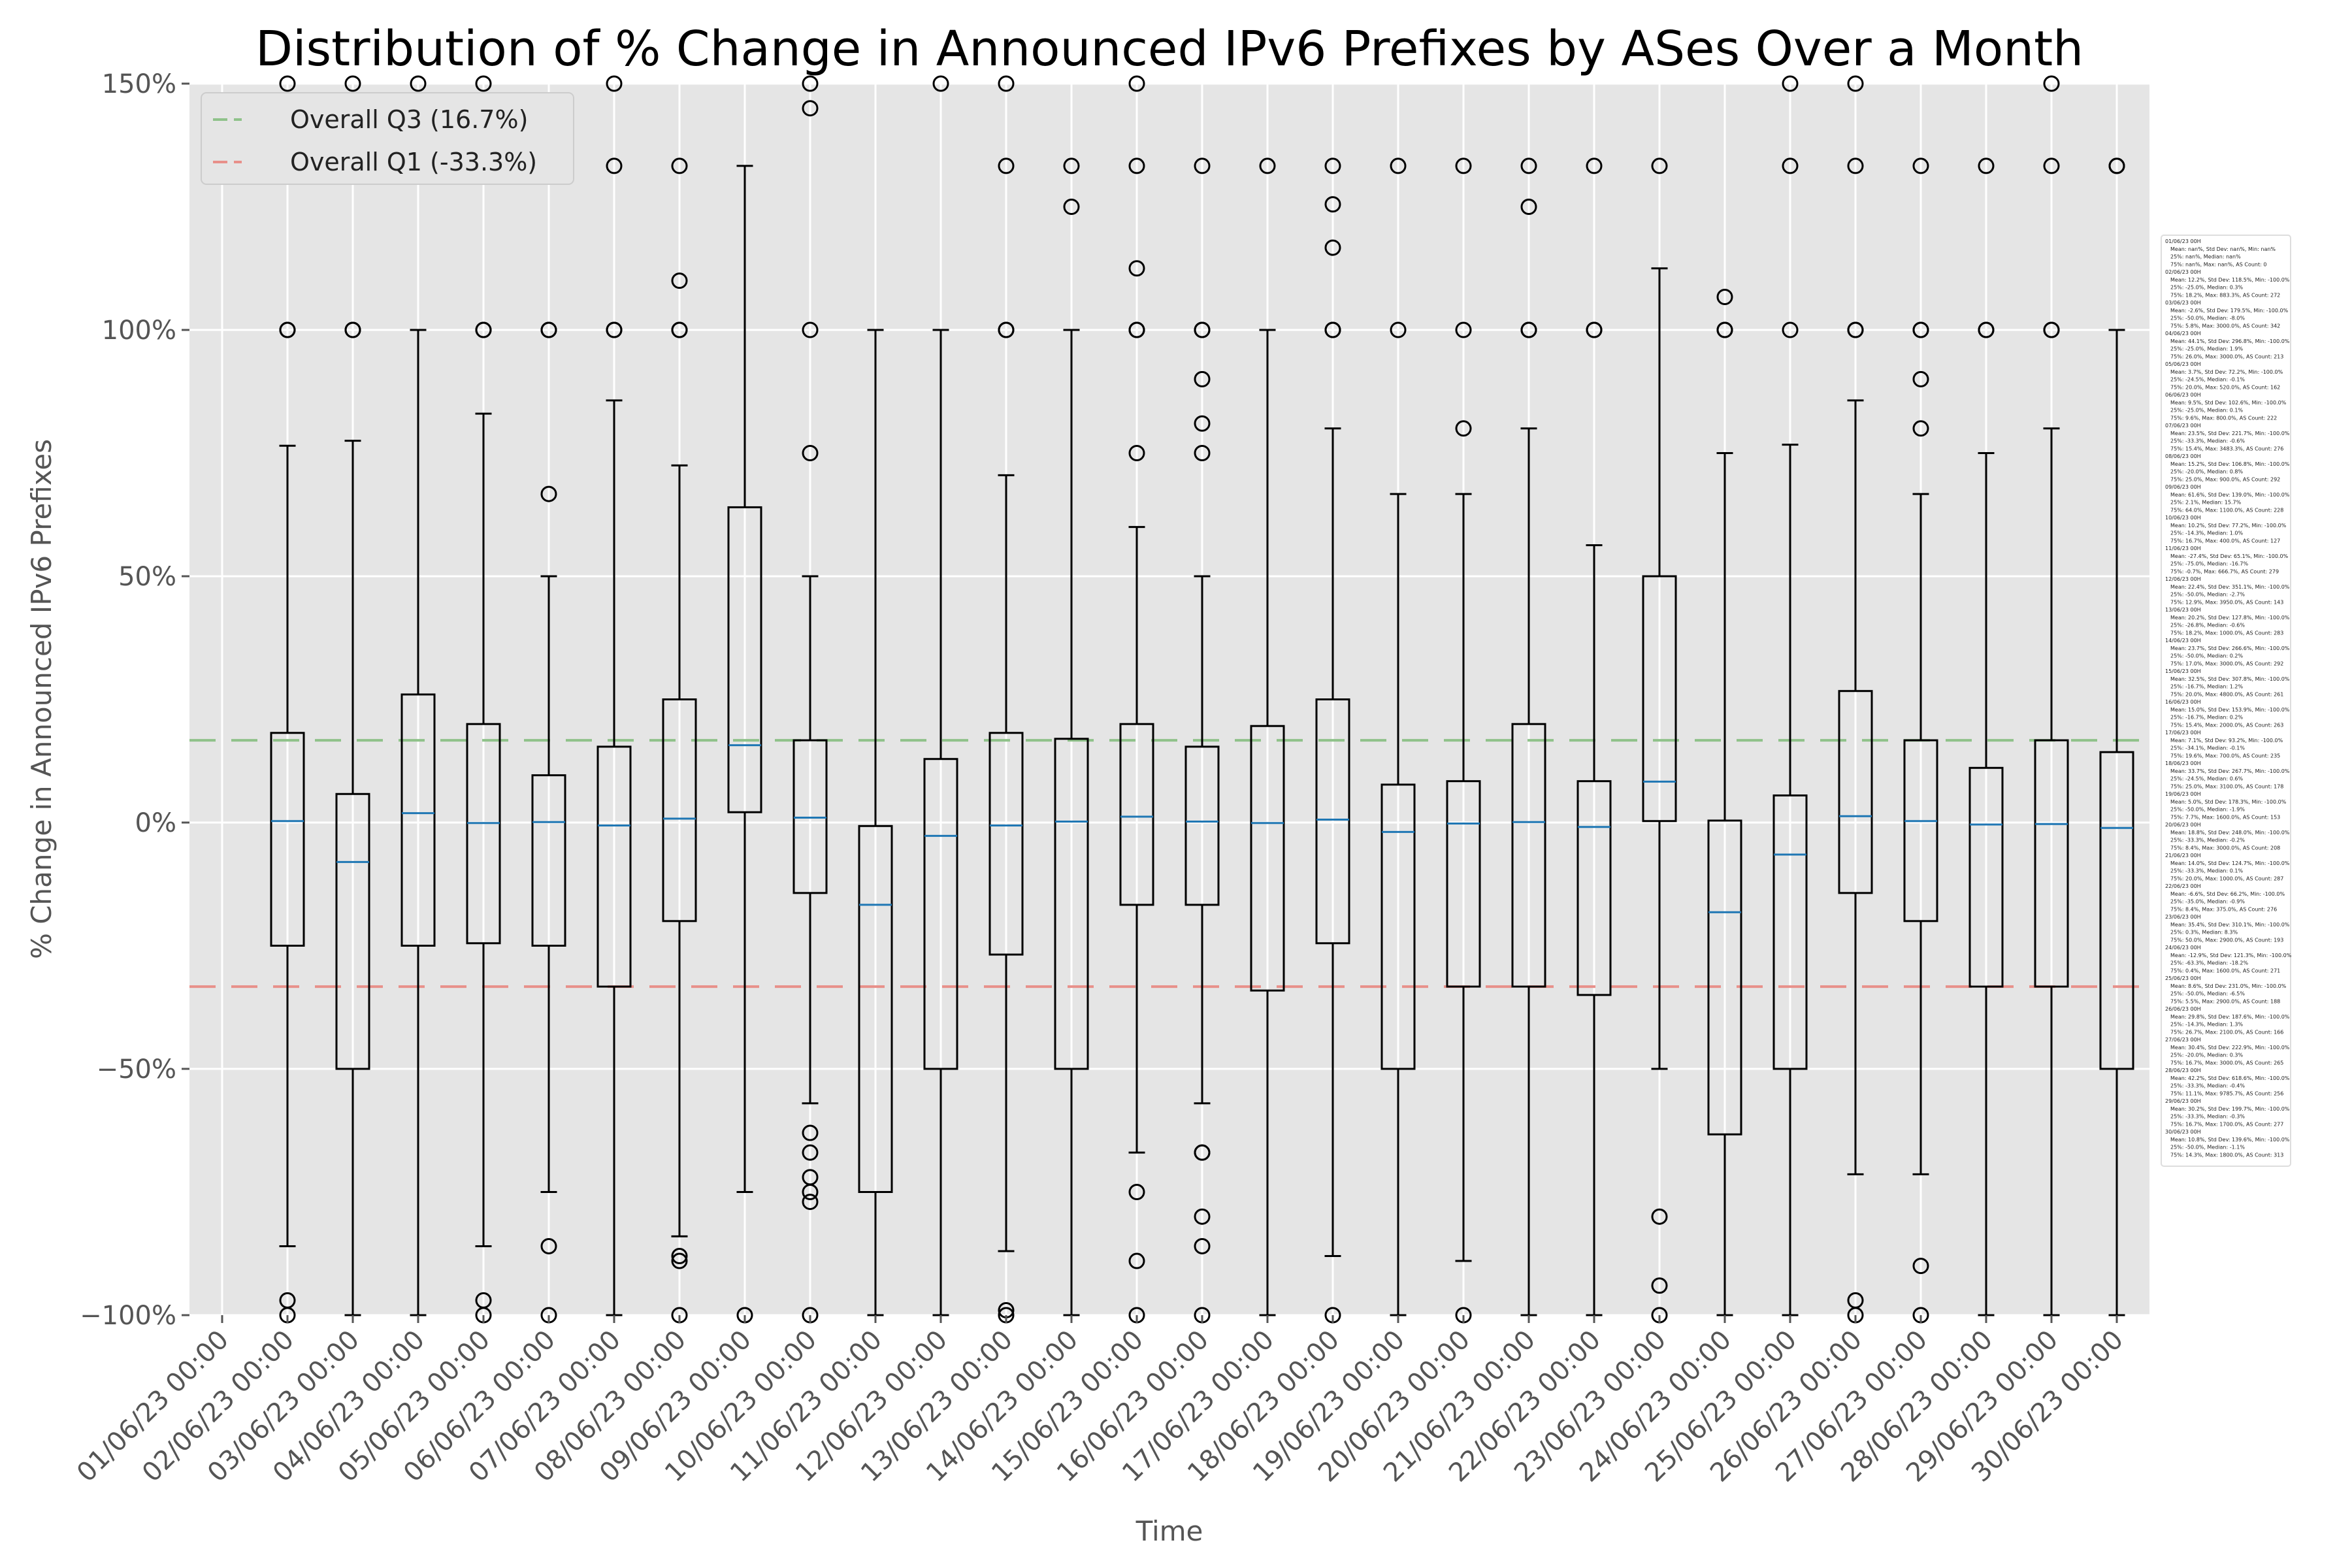 This screenshot has width=2352, height=1568. What do you see at coordinates (2183, 364) in the screenshot?
I see `stats-annotation-line: 05/06/23 00H` at bounding box center [2183, 364].